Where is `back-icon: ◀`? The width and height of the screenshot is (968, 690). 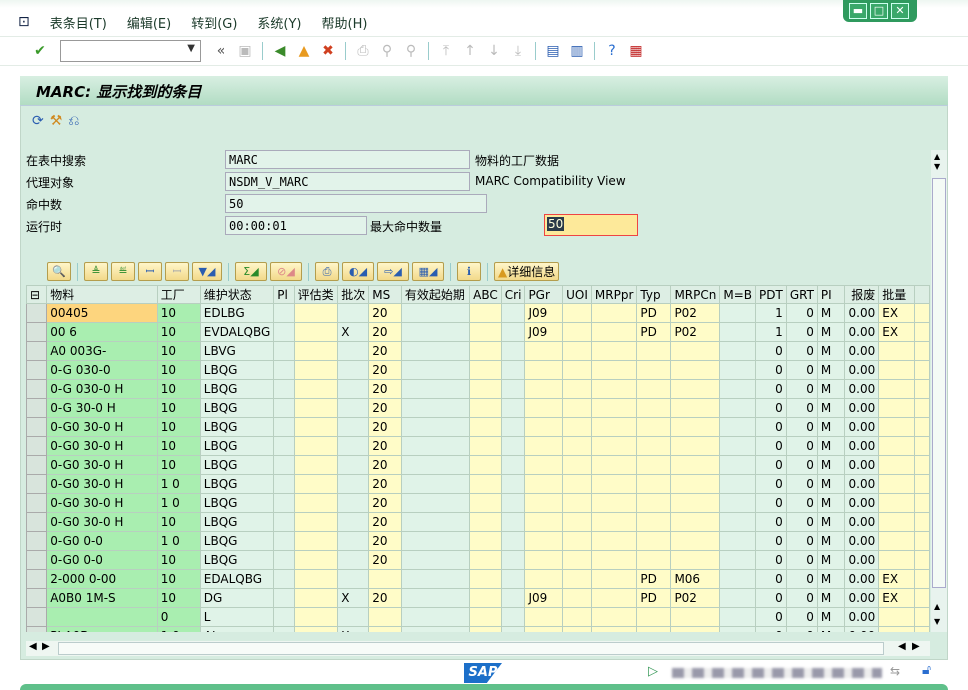
back-icon: ◀ is located at coordinates (280, 51).